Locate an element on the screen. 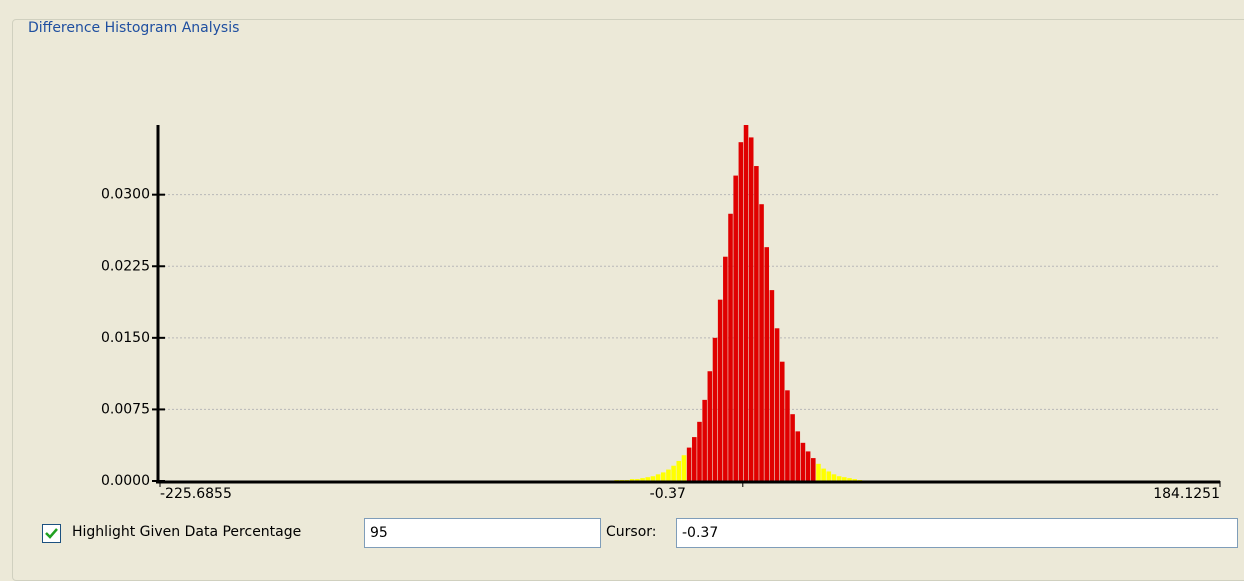 Image resolution: width=1244 pixels, height=581 pixels. y-tick-label: 0.0000 is located at coordinates (125, 481).